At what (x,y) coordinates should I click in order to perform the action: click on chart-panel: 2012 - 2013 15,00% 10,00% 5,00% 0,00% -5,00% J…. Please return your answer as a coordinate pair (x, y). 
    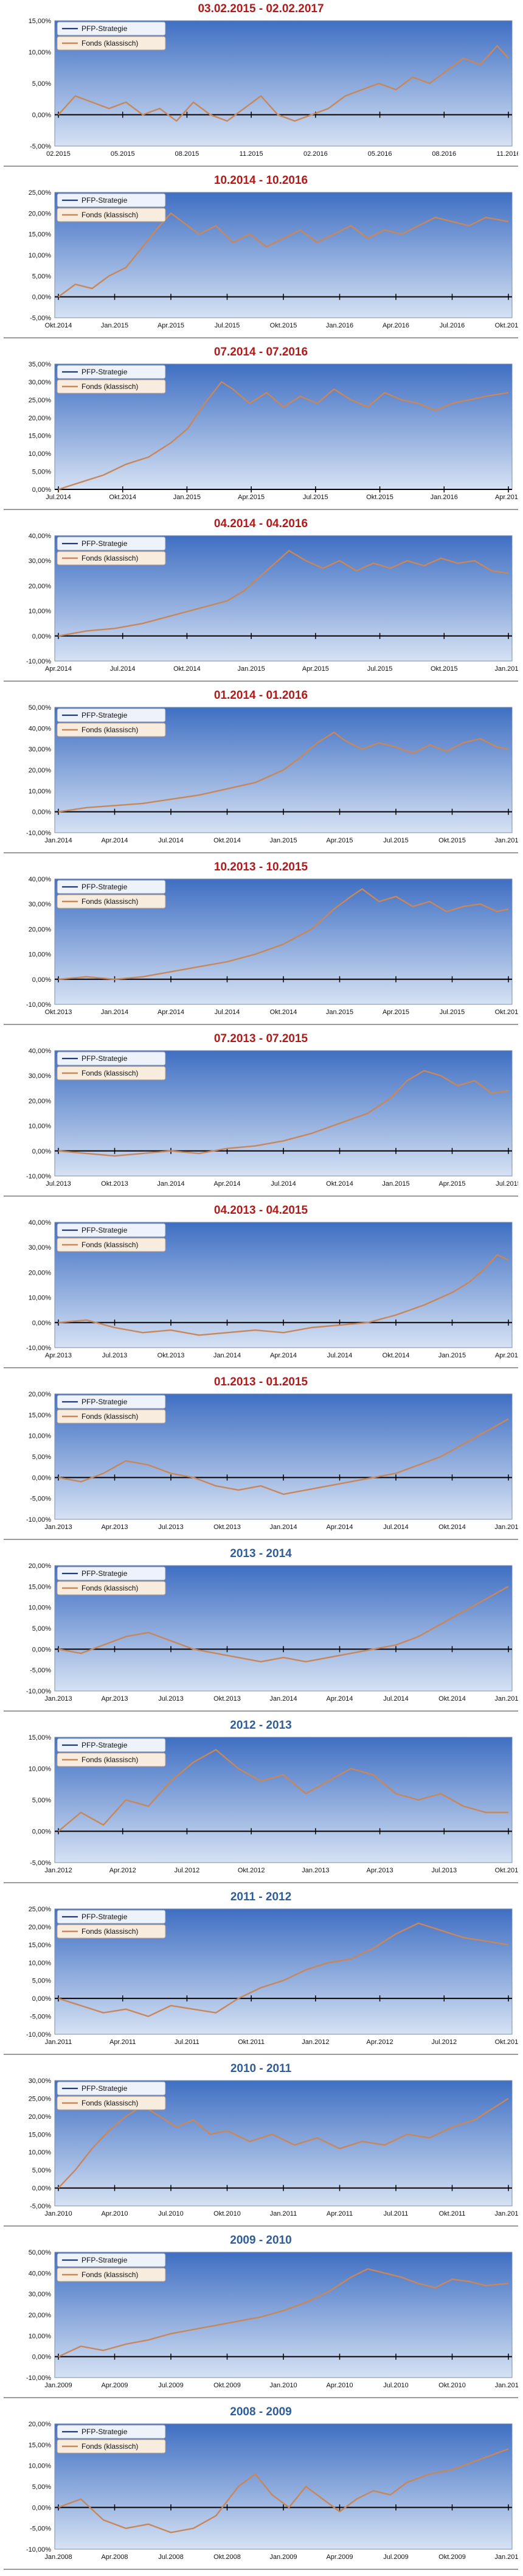
    Looking at the image, I should click on (261, 1800).